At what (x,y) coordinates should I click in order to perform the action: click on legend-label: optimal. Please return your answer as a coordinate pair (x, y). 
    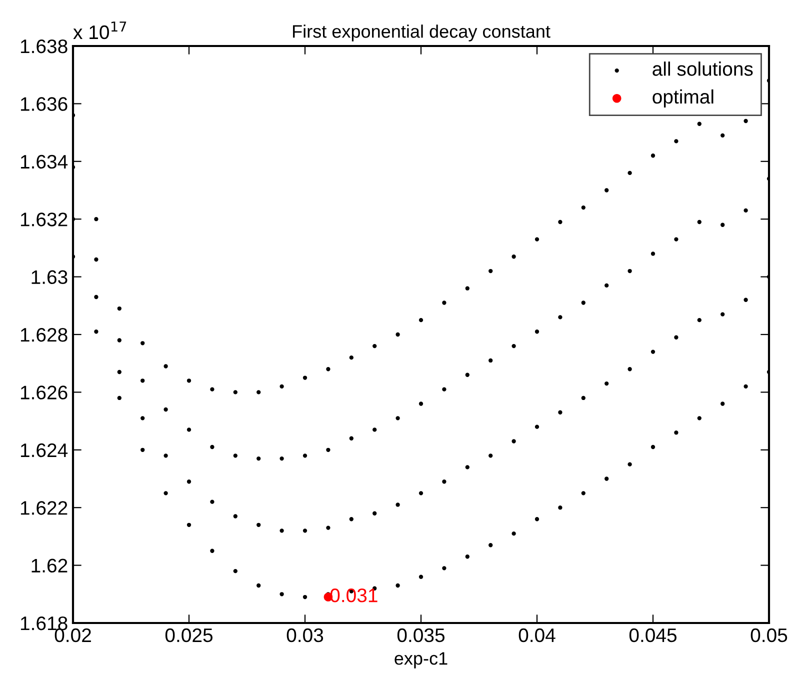
    Looking at the image, I should click on (683, 98).